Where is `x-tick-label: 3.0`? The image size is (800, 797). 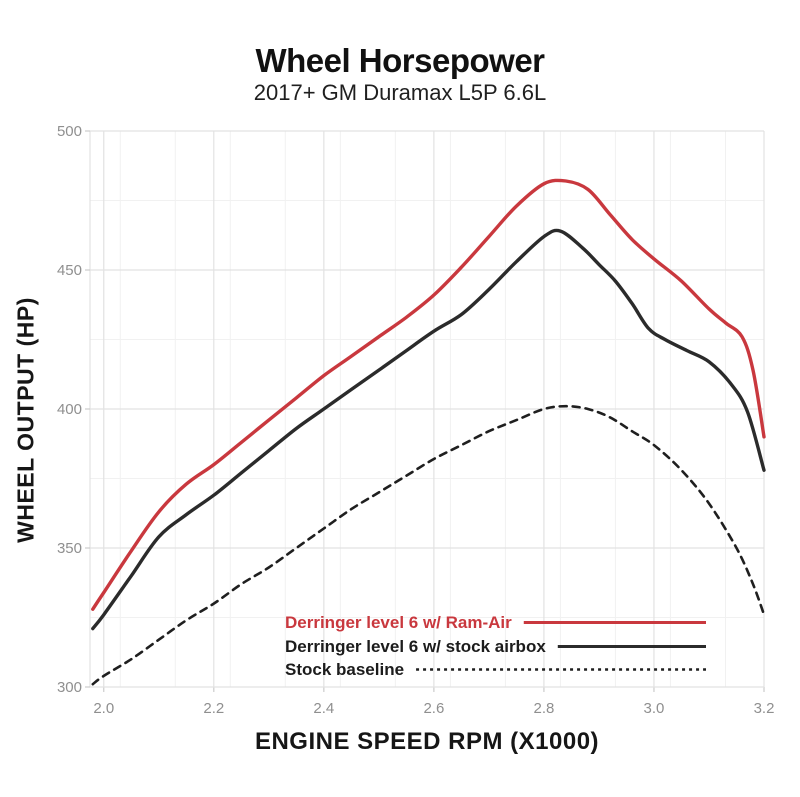
x-tick-label: 3.0 is located at coordinates (654, 708).